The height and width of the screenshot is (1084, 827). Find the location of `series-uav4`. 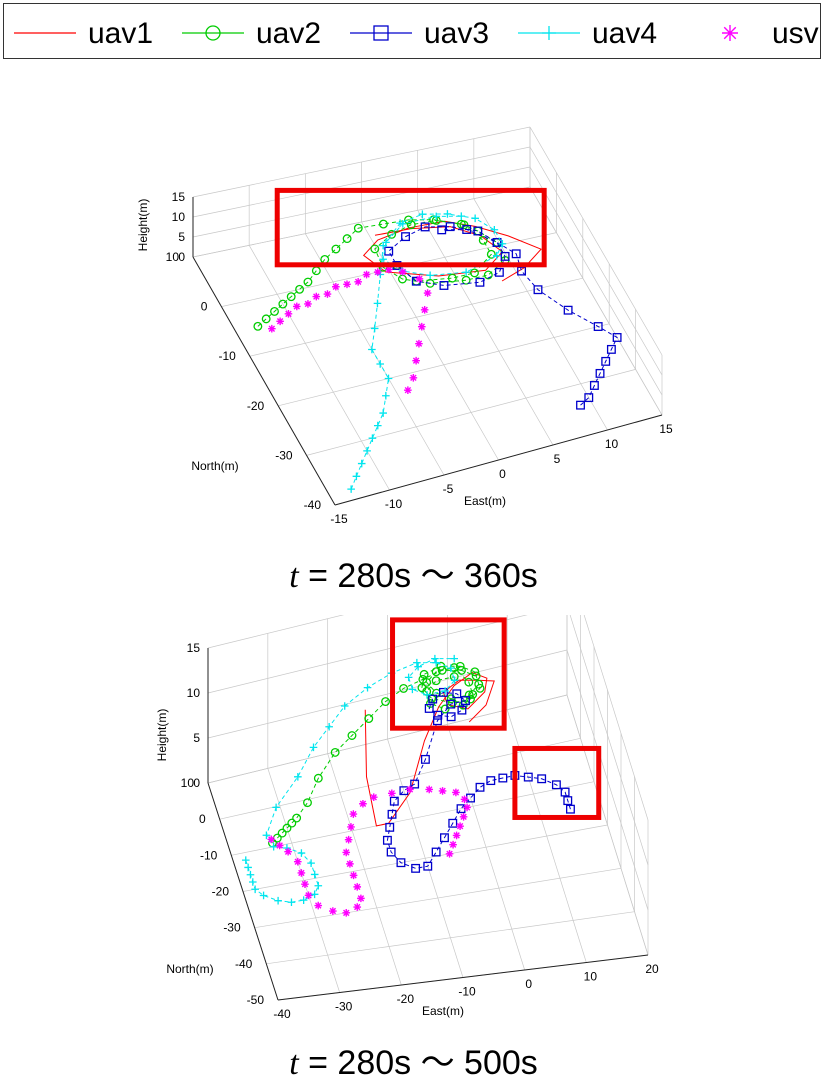

series-uav4 is located at coordinates (427, 351).